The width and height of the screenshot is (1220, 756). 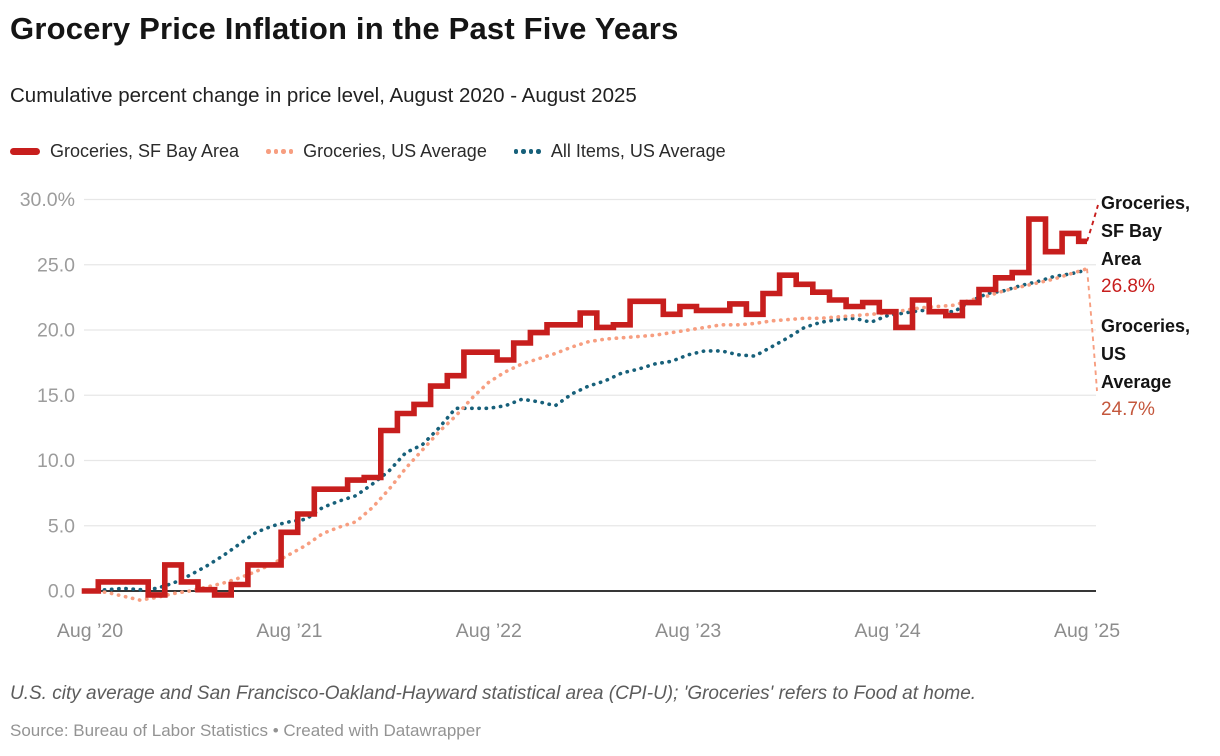 I want to click on series-end-label-text: Groceries, US Average, so click(x=1146, y=354).